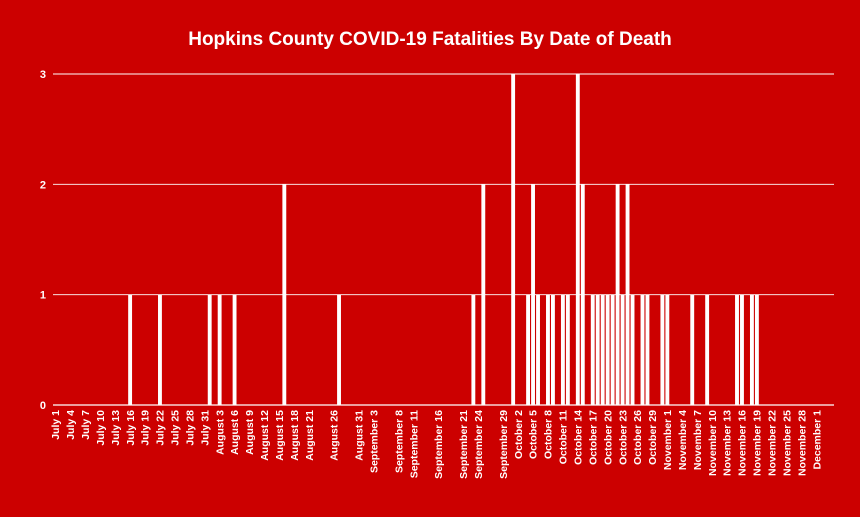 This screenshot has height=517, width=860. What do you see at coordinates (375, 441) in the screenshot?
I see `x-tick-label: September 3` at bounding box center [375, 441].